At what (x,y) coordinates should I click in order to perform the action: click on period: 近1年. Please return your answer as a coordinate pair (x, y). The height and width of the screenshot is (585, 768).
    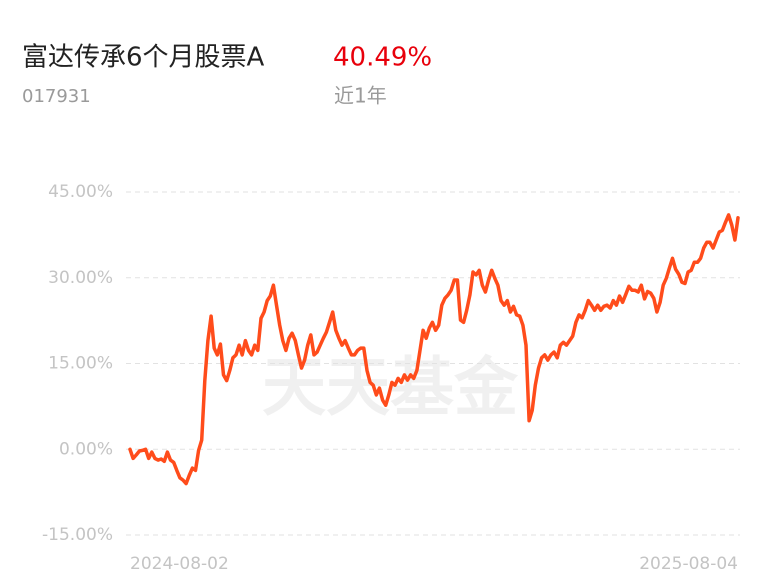
    Looking at the image, I should click on (360, 96).